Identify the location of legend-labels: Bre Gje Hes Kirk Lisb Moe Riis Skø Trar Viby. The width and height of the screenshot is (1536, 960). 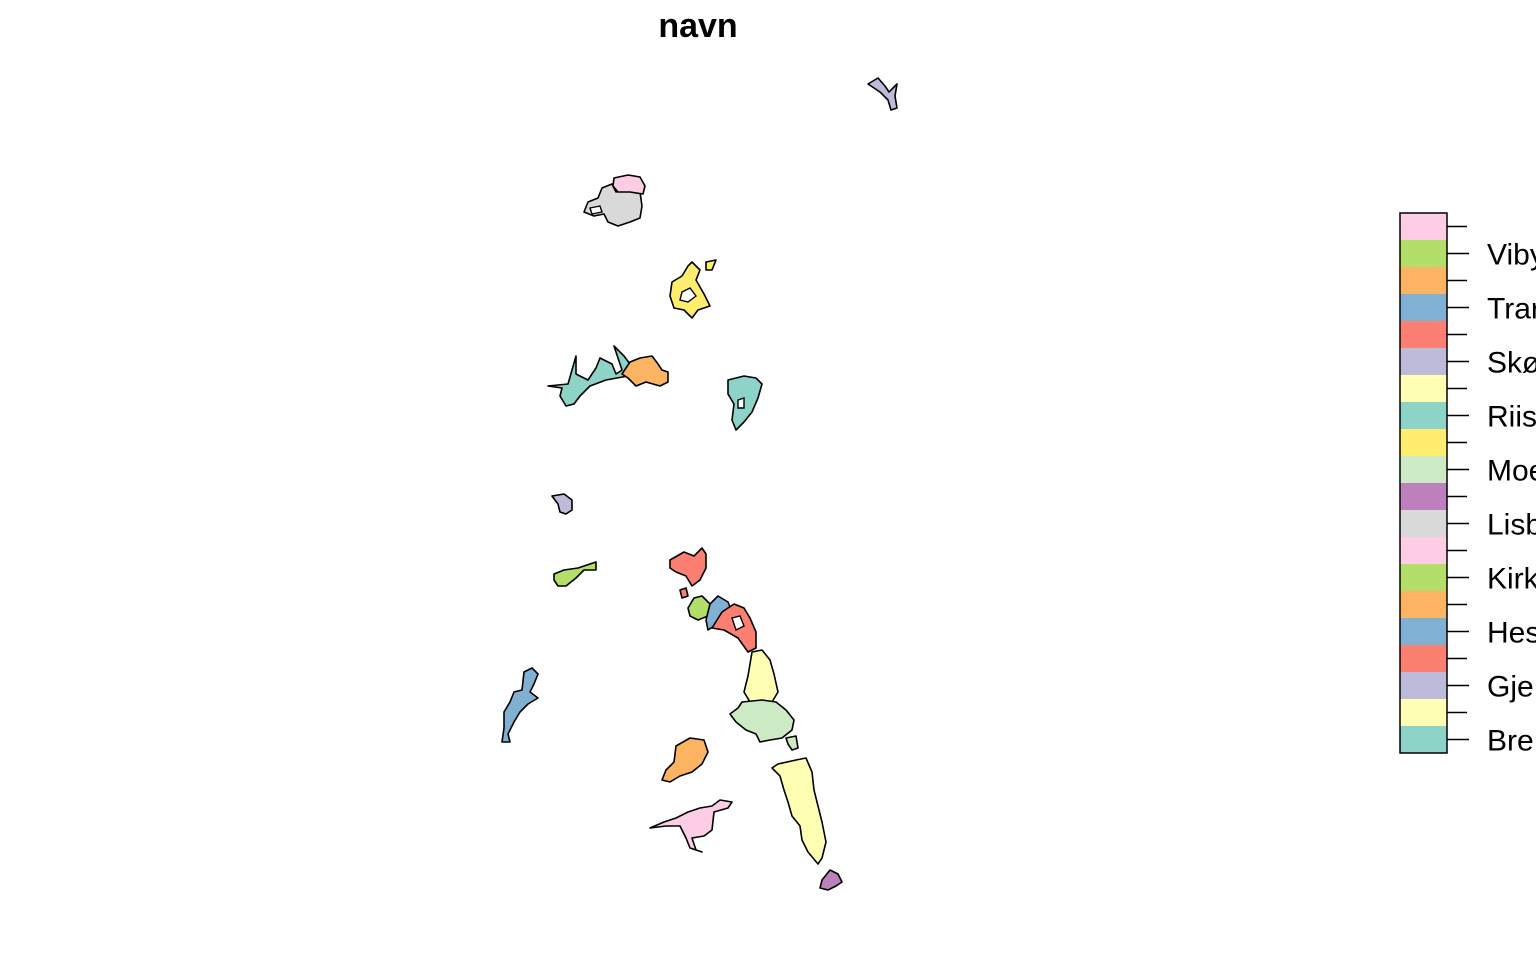
(1511, 498).